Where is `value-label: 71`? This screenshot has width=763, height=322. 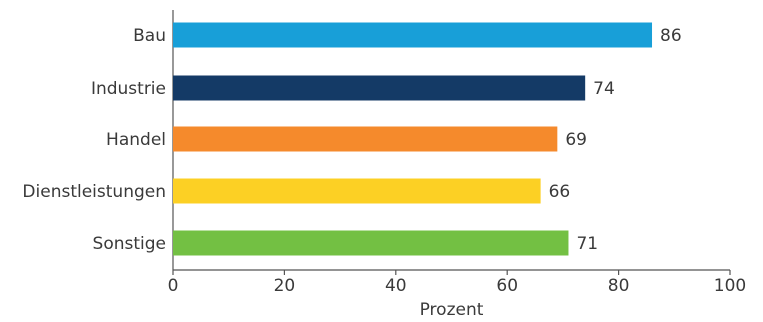 value-label: 71 is located at coordinates (587, 244).